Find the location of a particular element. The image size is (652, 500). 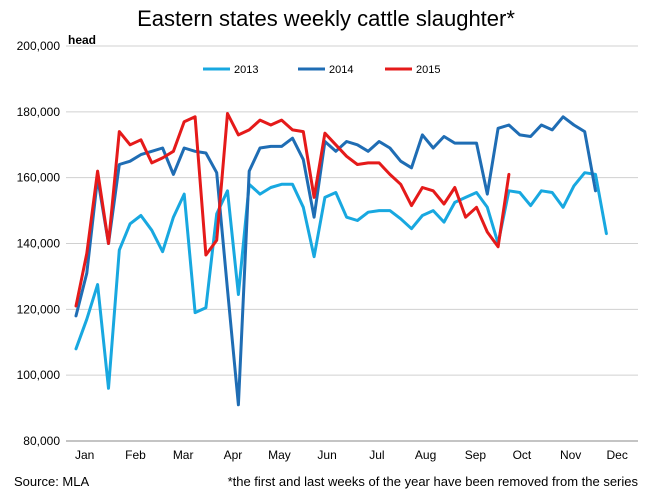

legend-label: 2014 is located at coordinates (341, 70).